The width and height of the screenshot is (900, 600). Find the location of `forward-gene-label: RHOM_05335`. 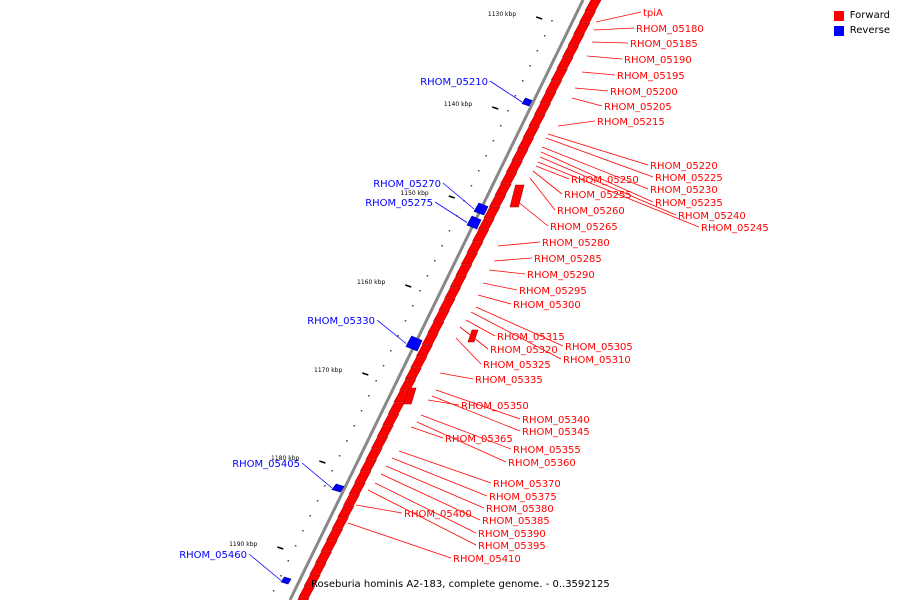

forward-gene-label: RHOM_05335 is located at coordinates (509, 380).